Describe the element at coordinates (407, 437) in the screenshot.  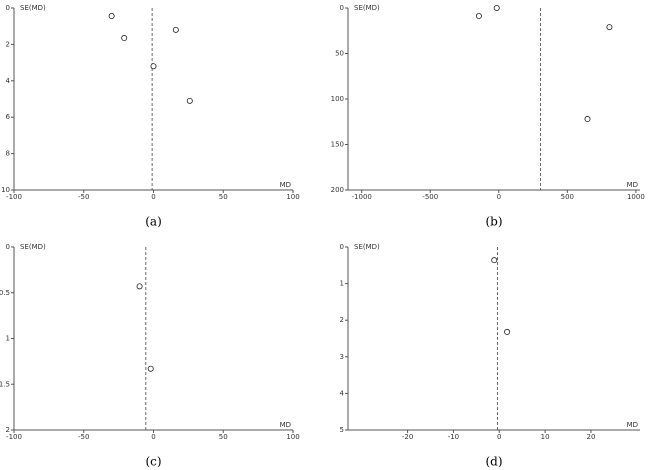
I see `x-tick-label: -20` at that location.